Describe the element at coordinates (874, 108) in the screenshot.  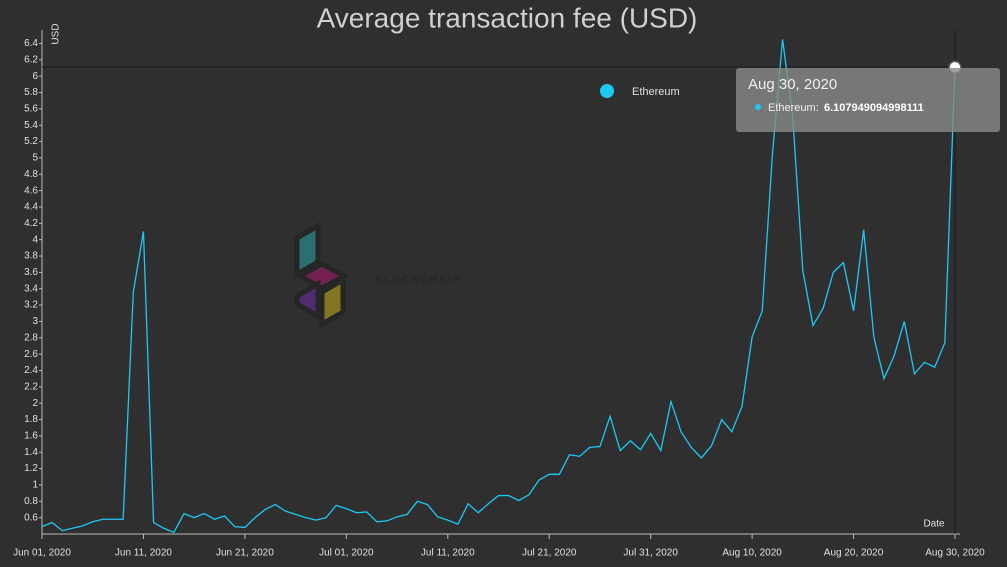
I see `tooltip-value: 6.107949094998111` at that location.